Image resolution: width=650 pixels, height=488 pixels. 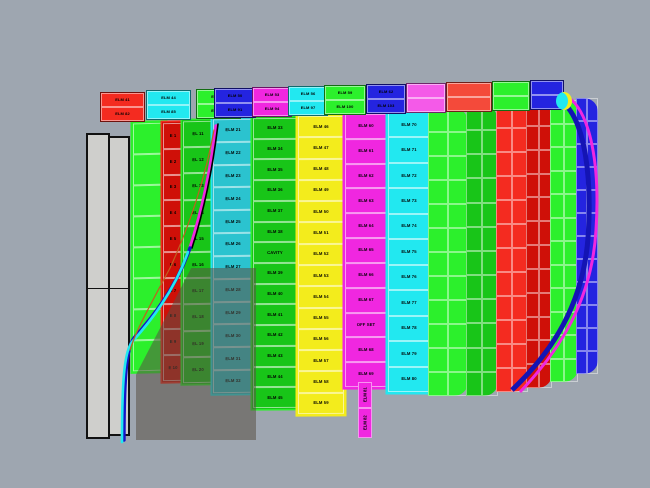 I want to click on mesh-cell: ELM 62, so click(x=366, y=176).